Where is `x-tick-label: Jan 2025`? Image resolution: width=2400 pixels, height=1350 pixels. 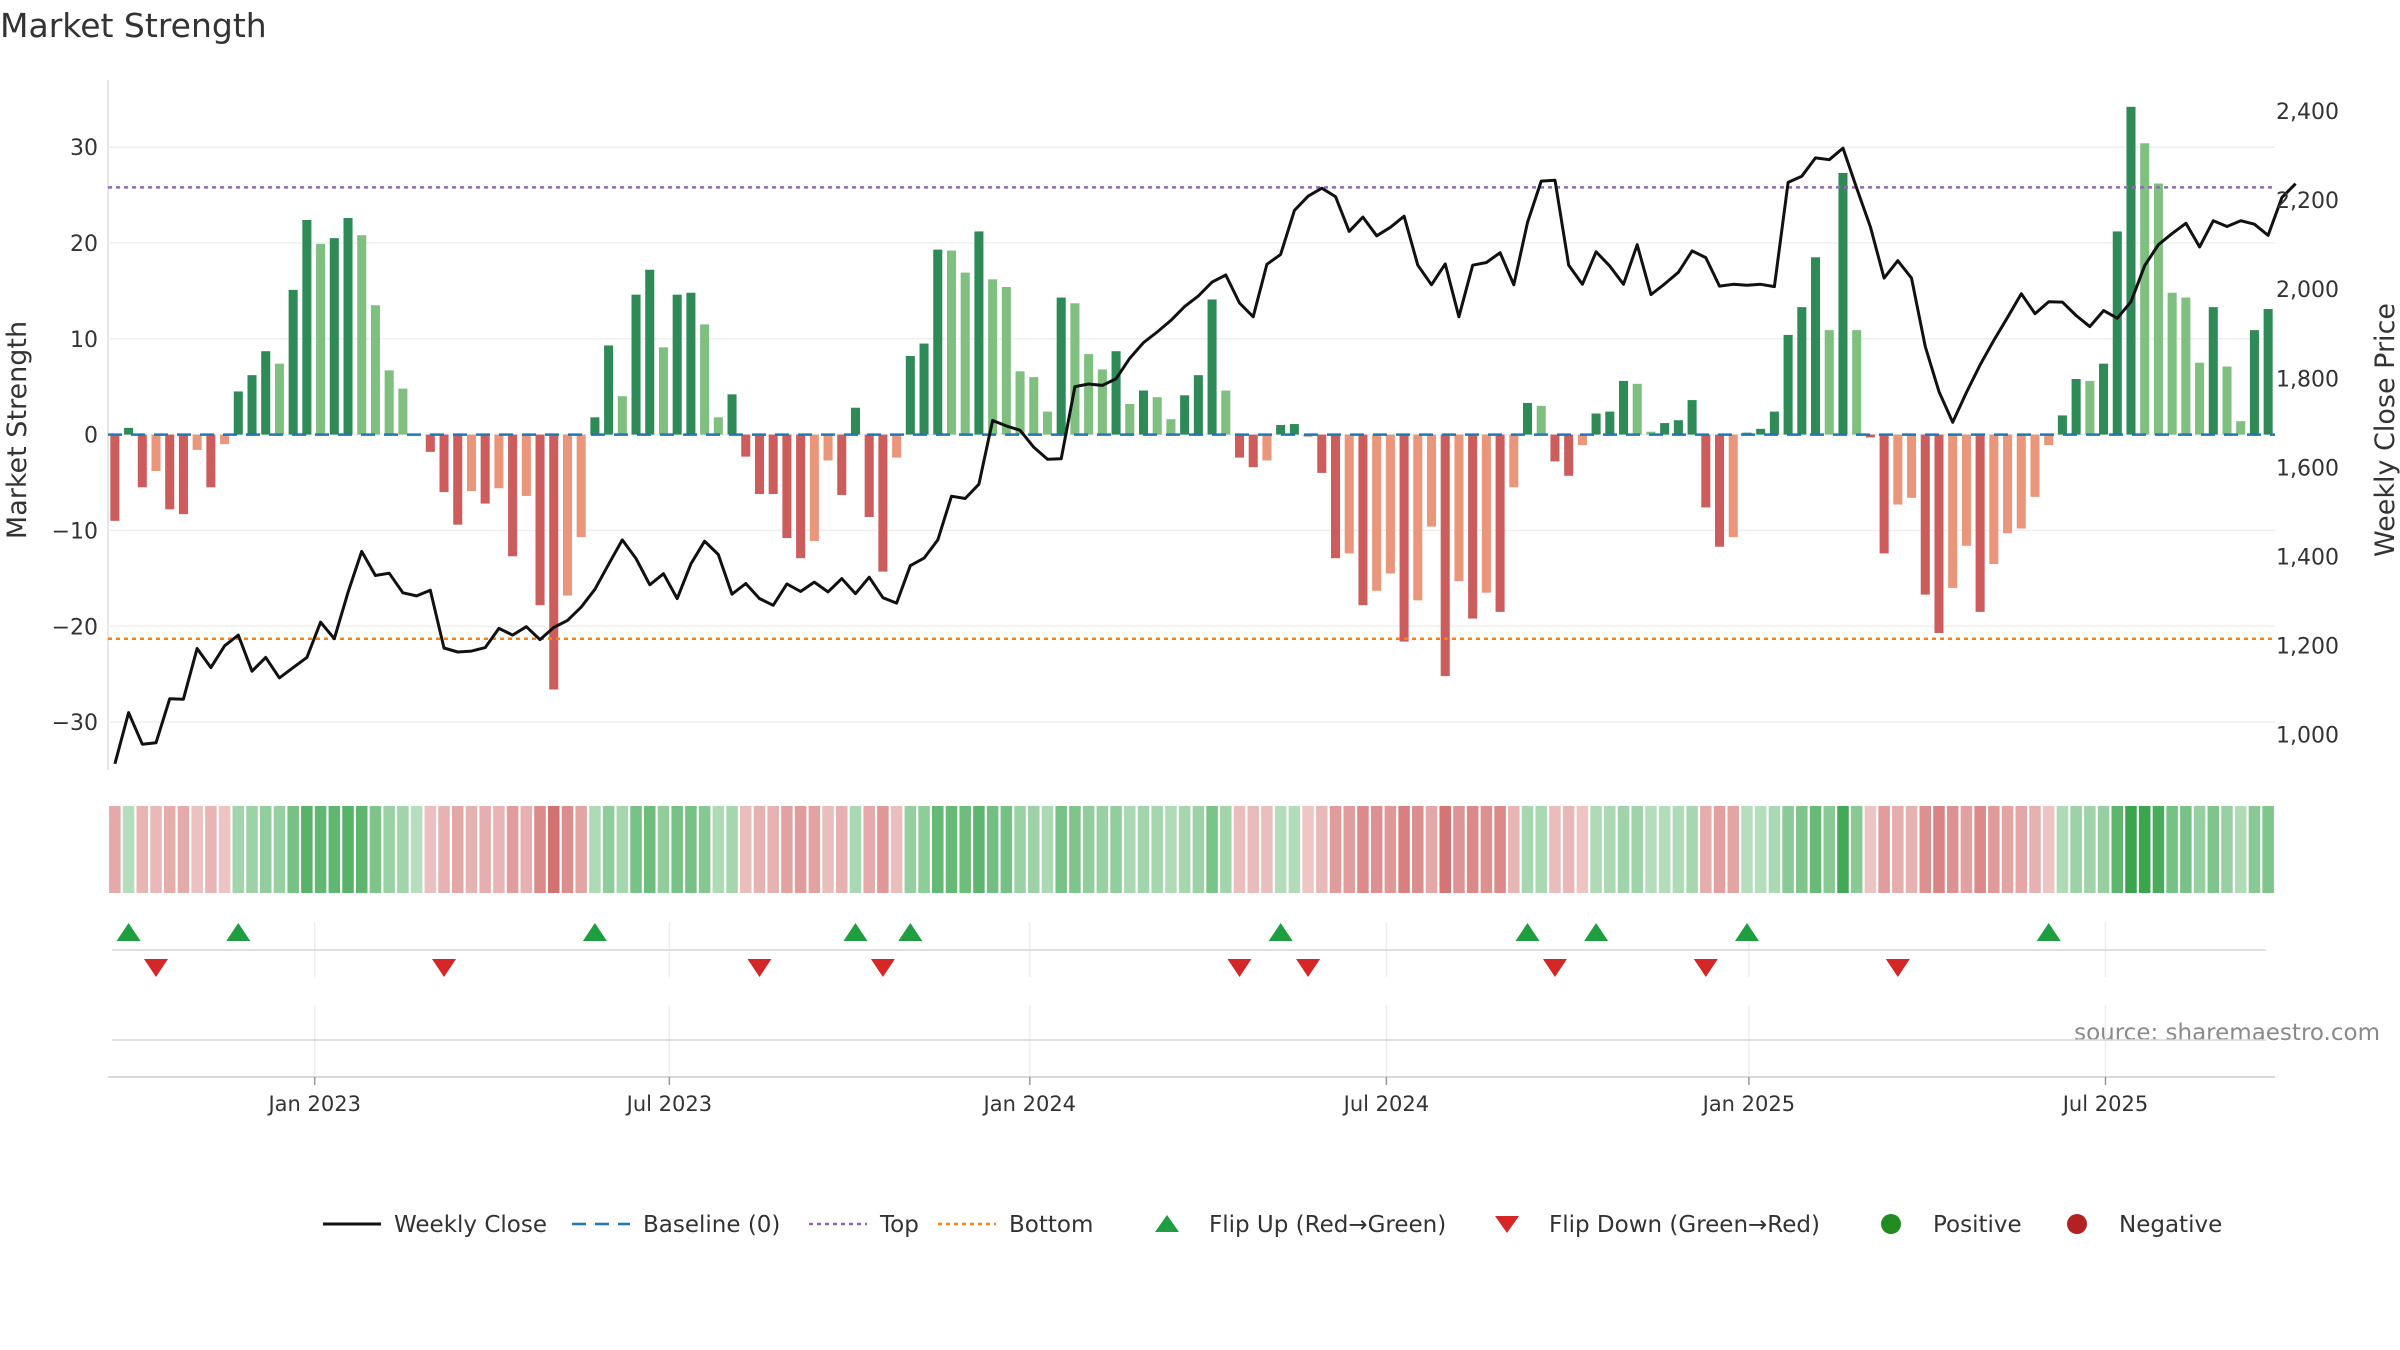 x-tick-label: Jan 2025 is located at coordinates (1748, 1104).